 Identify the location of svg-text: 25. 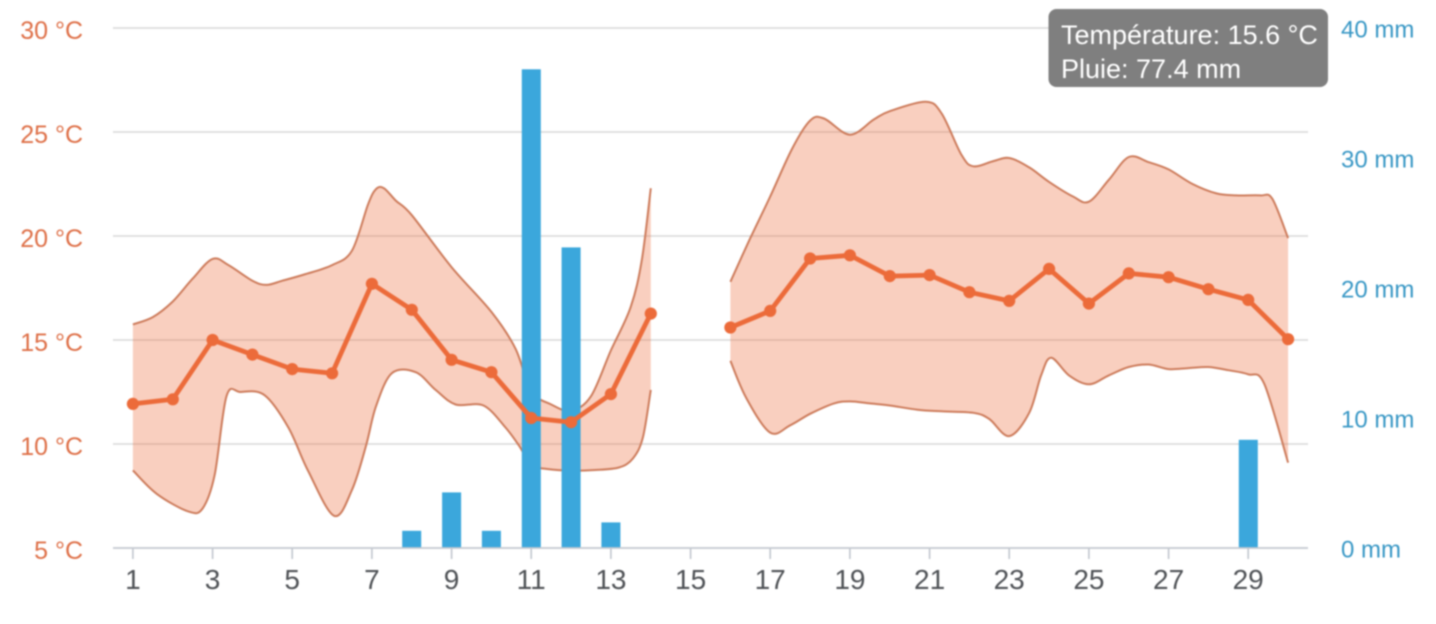
(1088, 579).